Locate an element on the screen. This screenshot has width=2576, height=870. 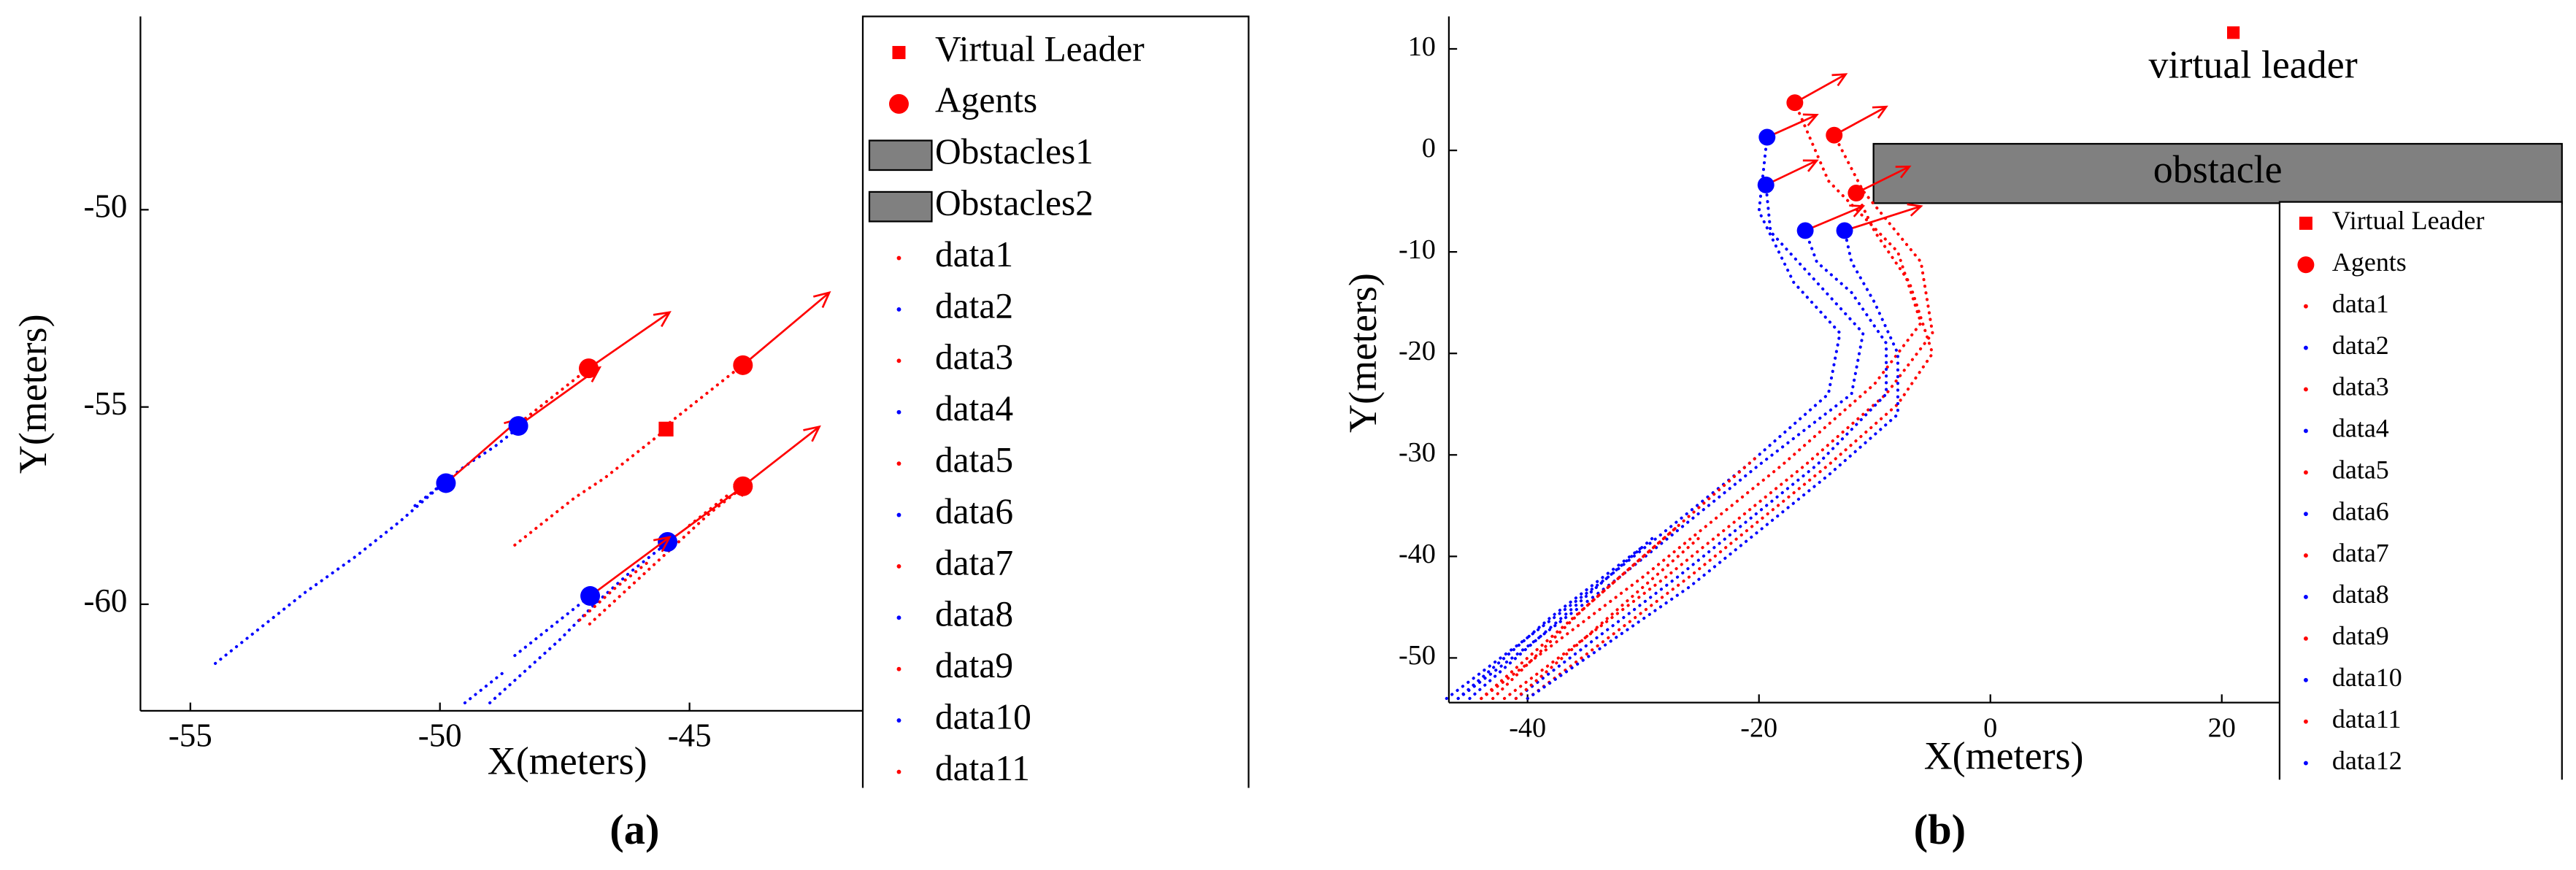
caption: (b) is located at coordinates (1940, 829).